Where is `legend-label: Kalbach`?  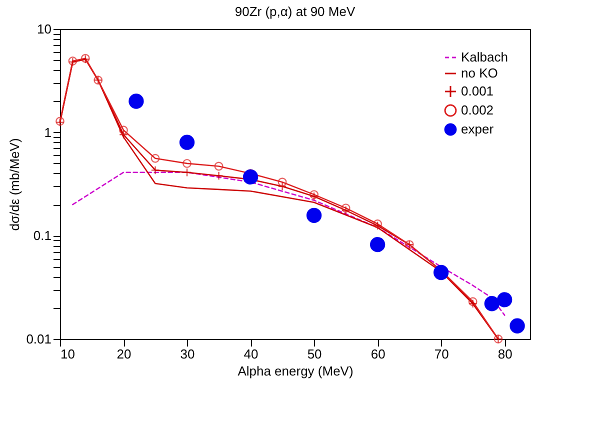 legend-label: Kalbach is located at coordinates (484, 57).